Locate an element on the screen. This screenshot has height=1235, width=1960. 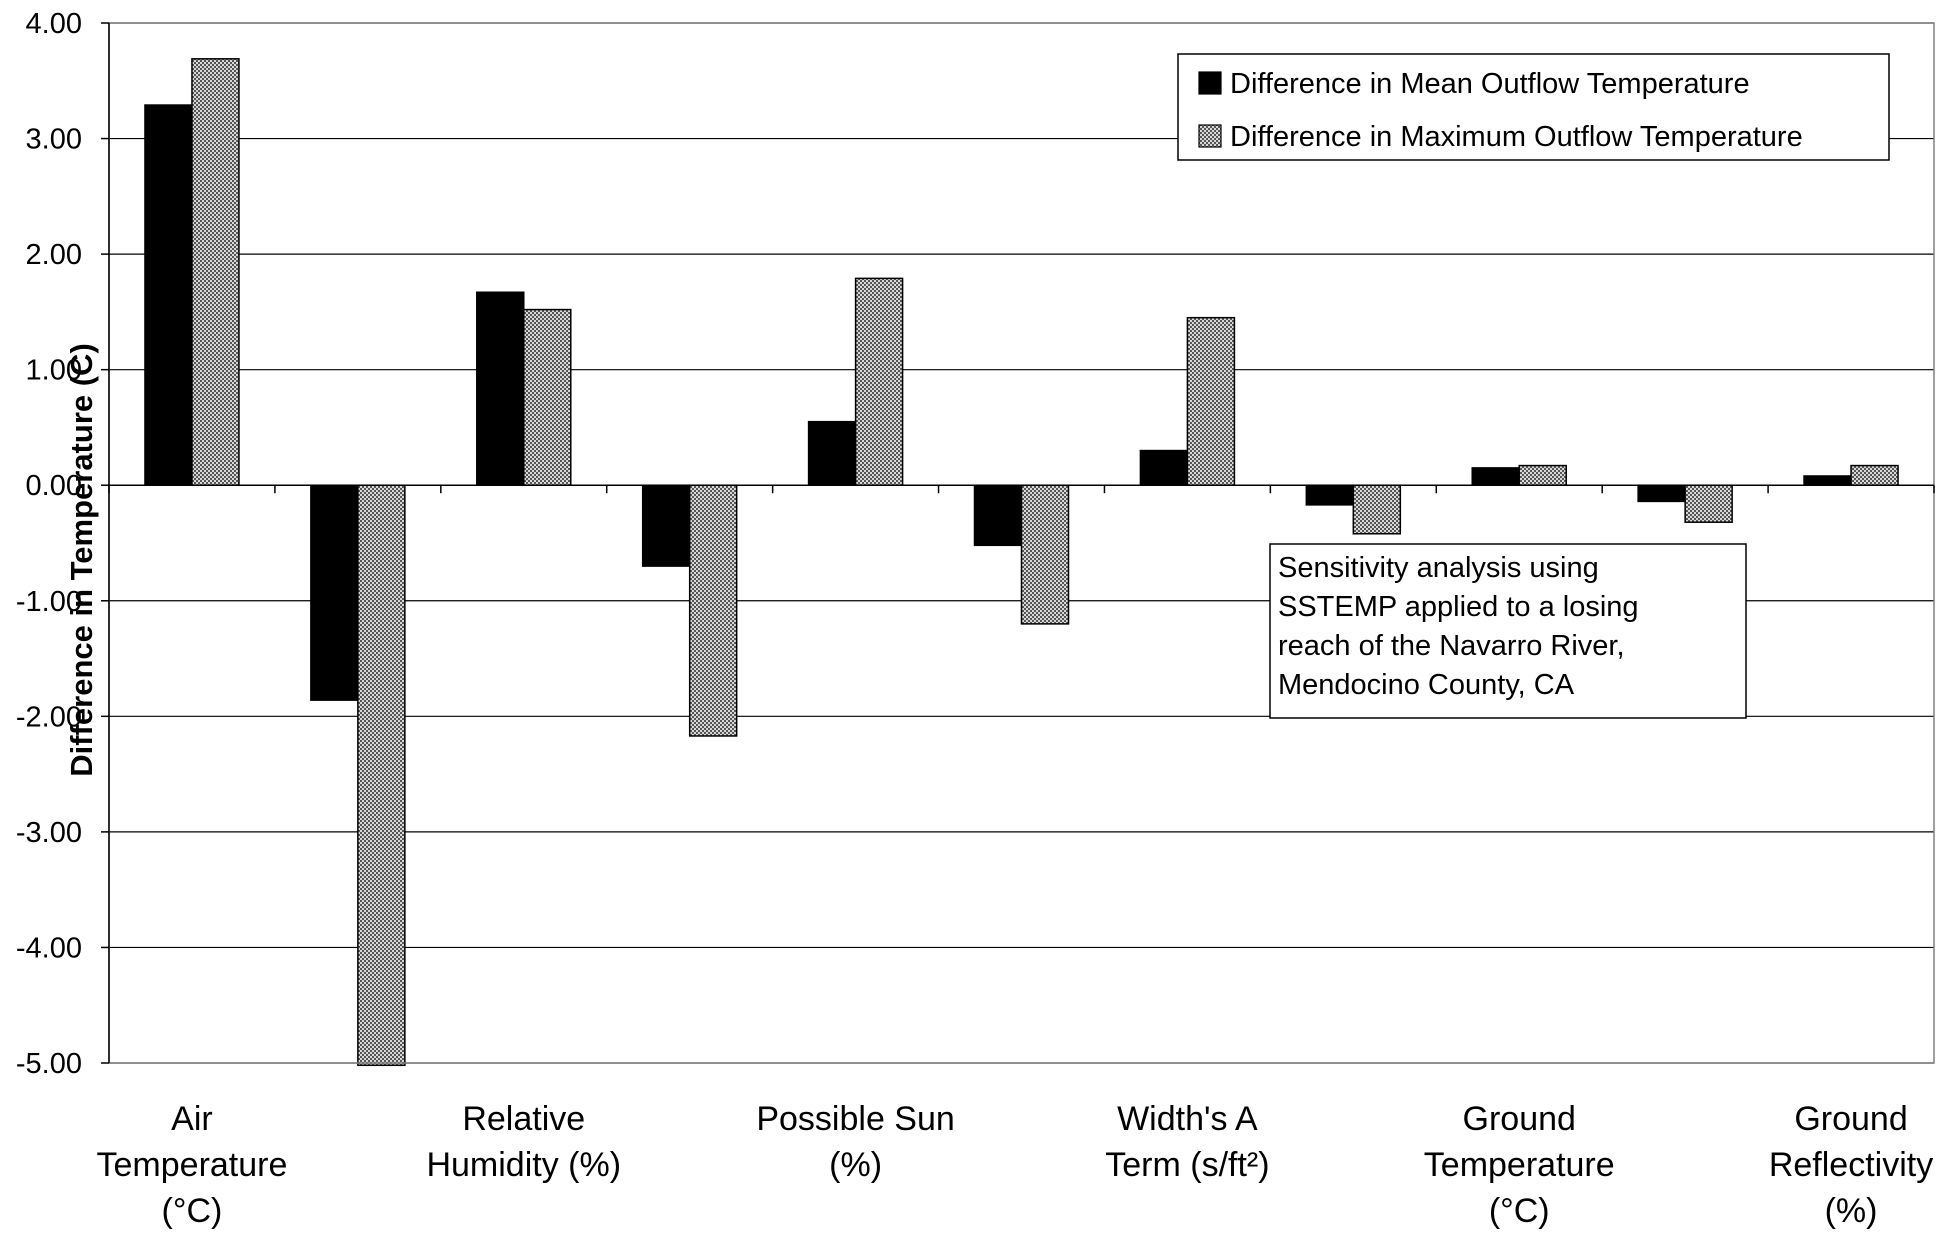
y-tick-label: -3.00 is located at coordinates (49, 833).